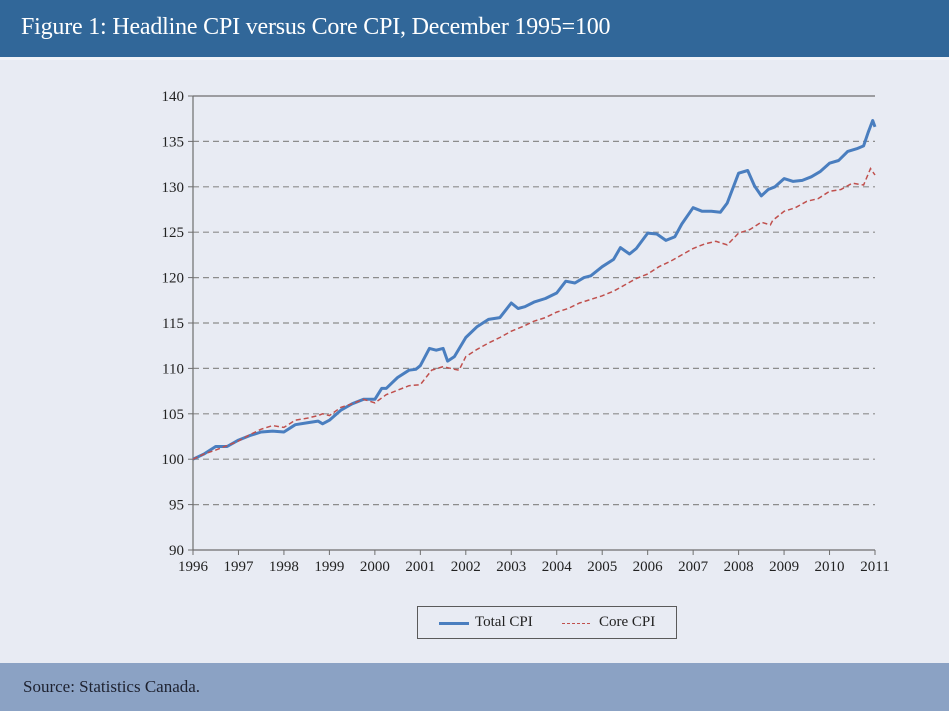 This screenshot has width=949, height=711. I want to click on x-tick-label: 1997, so click(238, 567).